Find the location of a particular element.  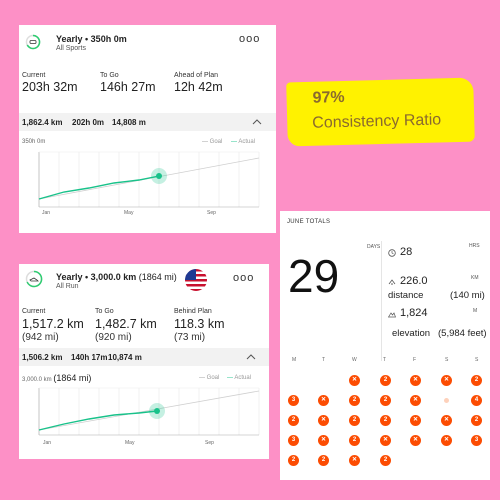

days-label: DAYS is located at coordinates (374, 247).